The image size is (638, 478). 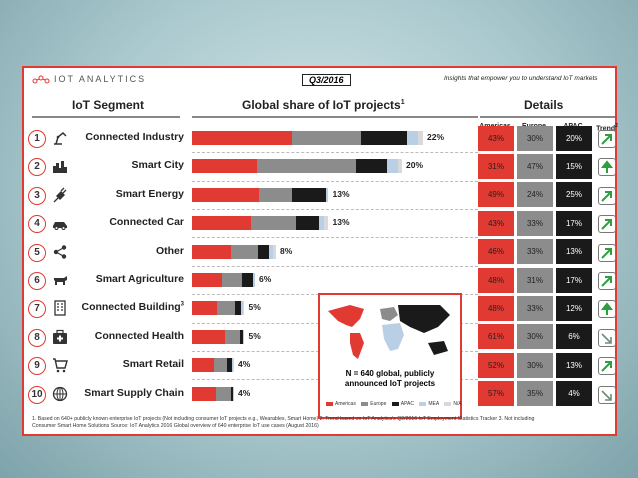 I want to click on segment-label: Smart City, so click(x=124, y=165).